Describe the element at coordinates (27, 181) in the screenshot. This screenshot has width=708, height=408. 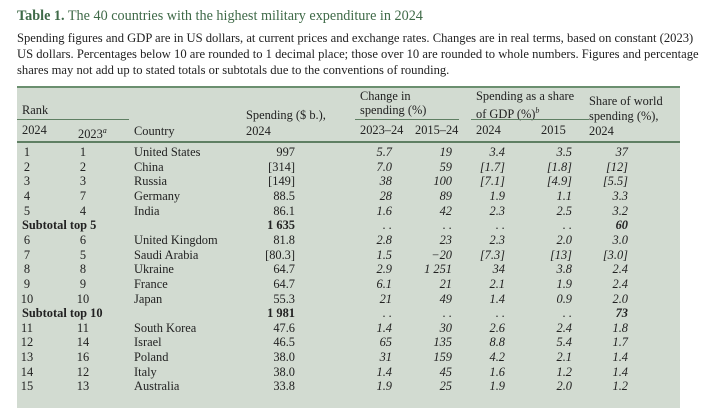
I see `cell-r24: 3` at that location.